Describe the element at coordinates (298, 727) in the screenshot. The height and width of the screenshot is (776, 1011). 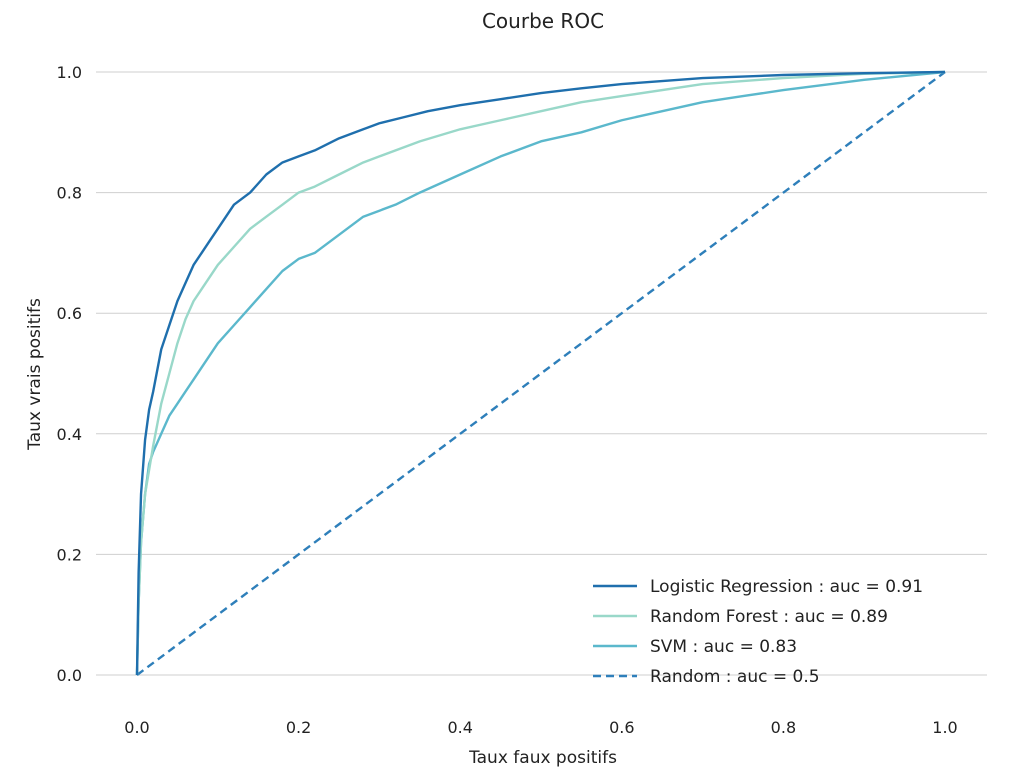
I see `x-tick-label: 0.2` at that location.